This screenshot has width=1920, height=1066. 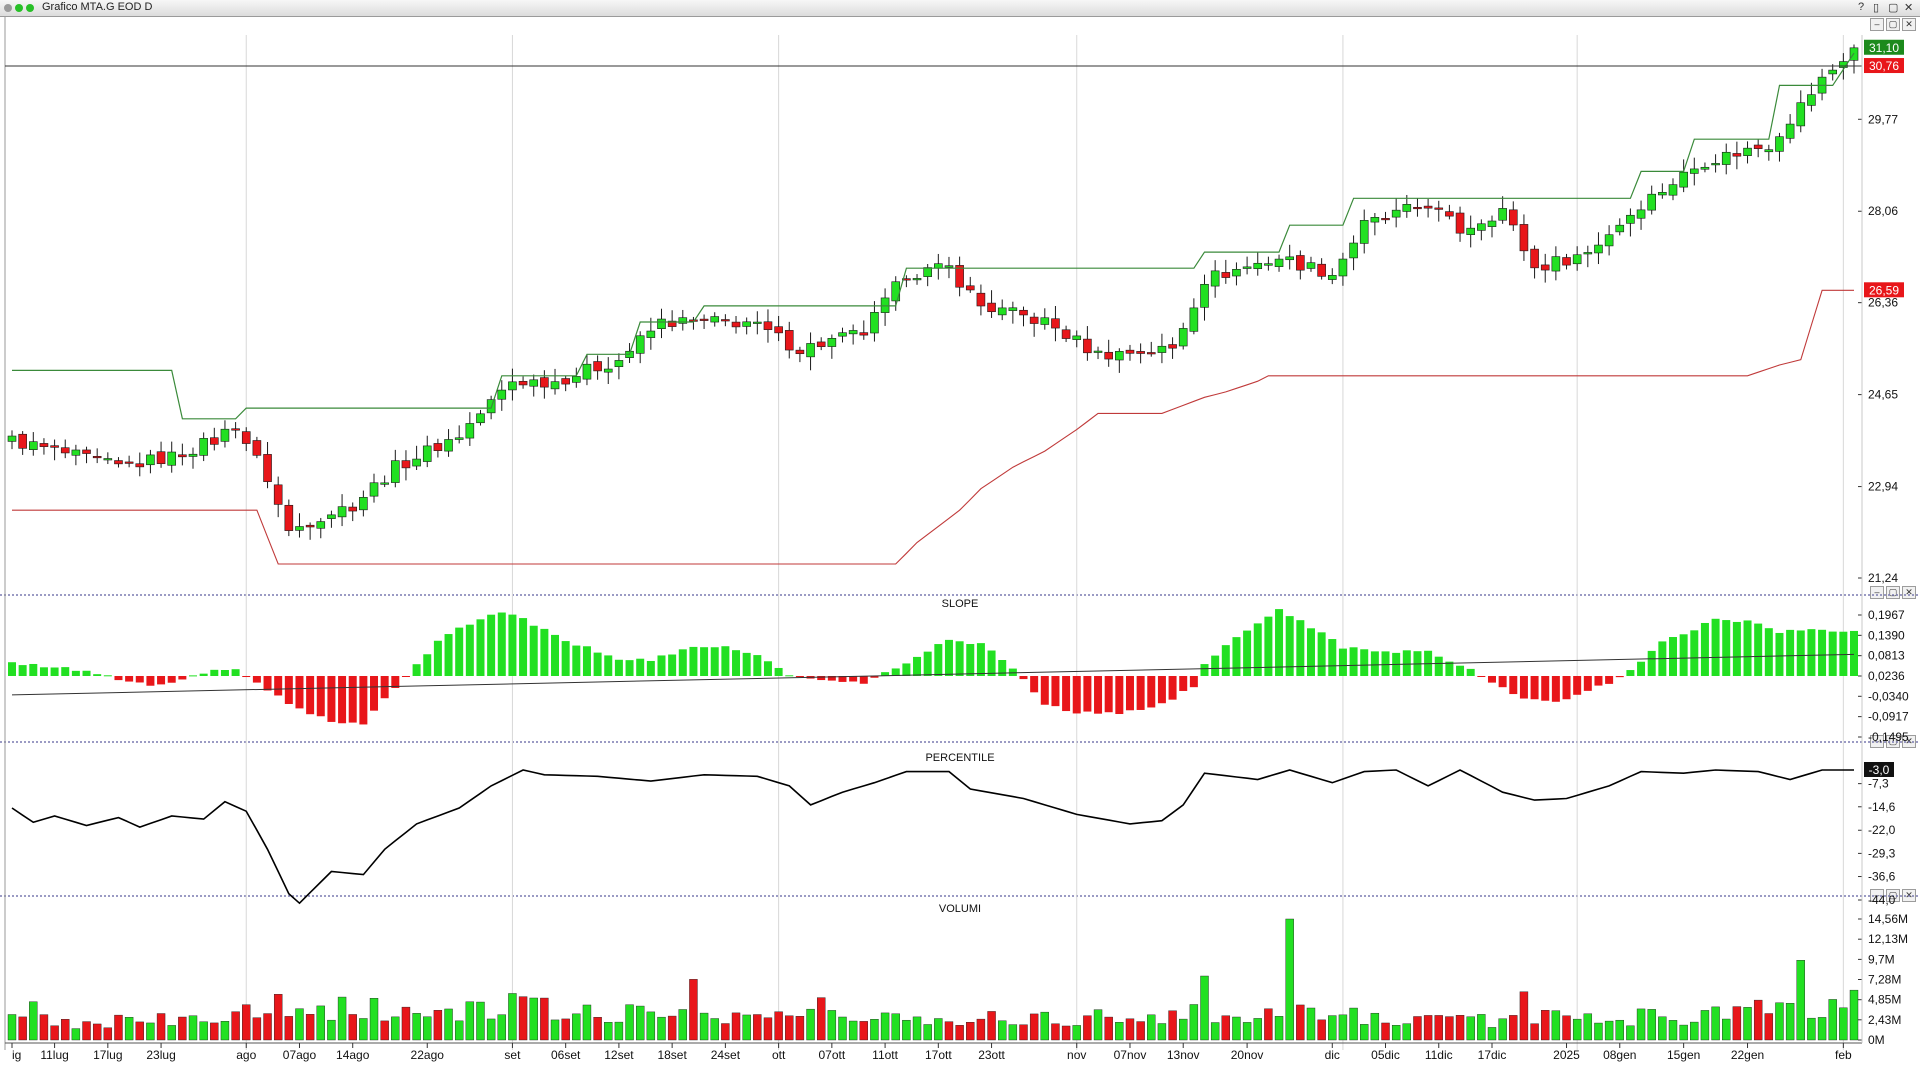 I want to click on restore-window-icon: ▢, so click(x=1893, y=8).